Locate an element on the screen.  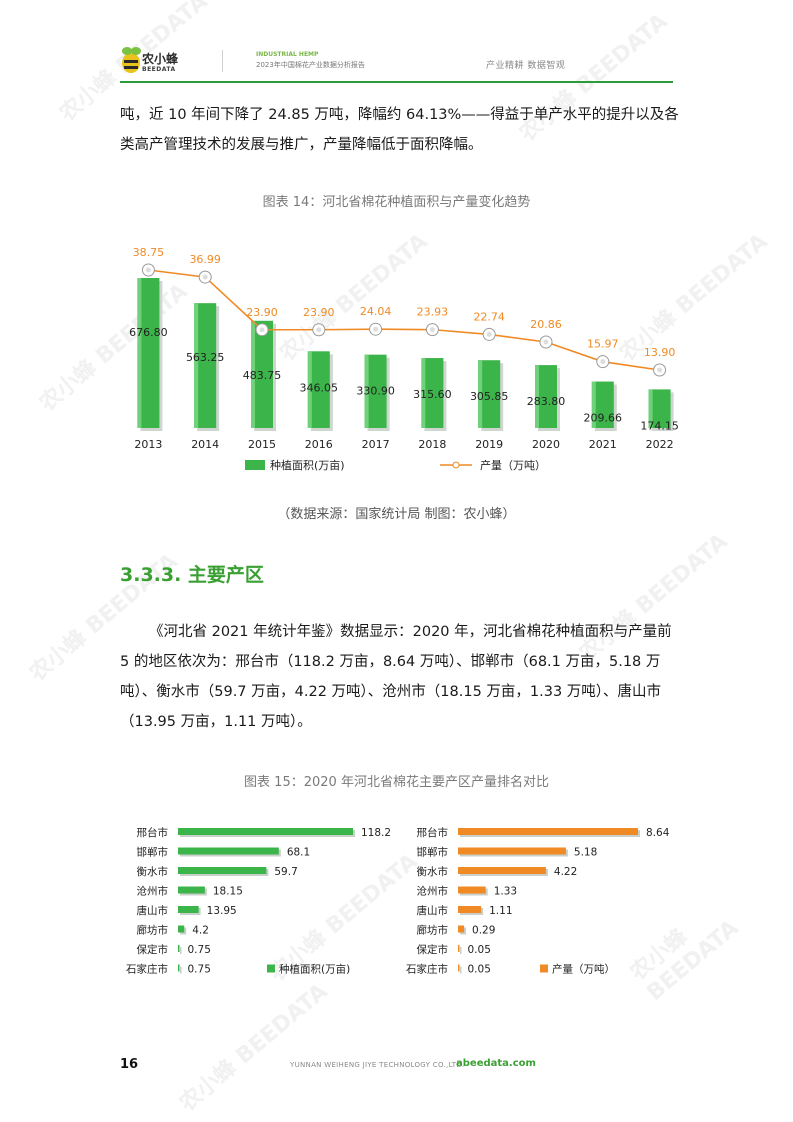
bar-value-label: 315.60 is located at coordinates (432, 394).